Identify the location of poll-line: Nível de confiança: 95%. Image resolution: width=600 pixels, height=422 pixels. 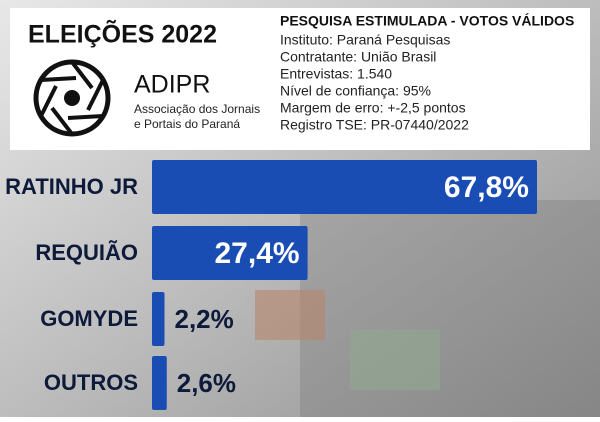
(355, 91).